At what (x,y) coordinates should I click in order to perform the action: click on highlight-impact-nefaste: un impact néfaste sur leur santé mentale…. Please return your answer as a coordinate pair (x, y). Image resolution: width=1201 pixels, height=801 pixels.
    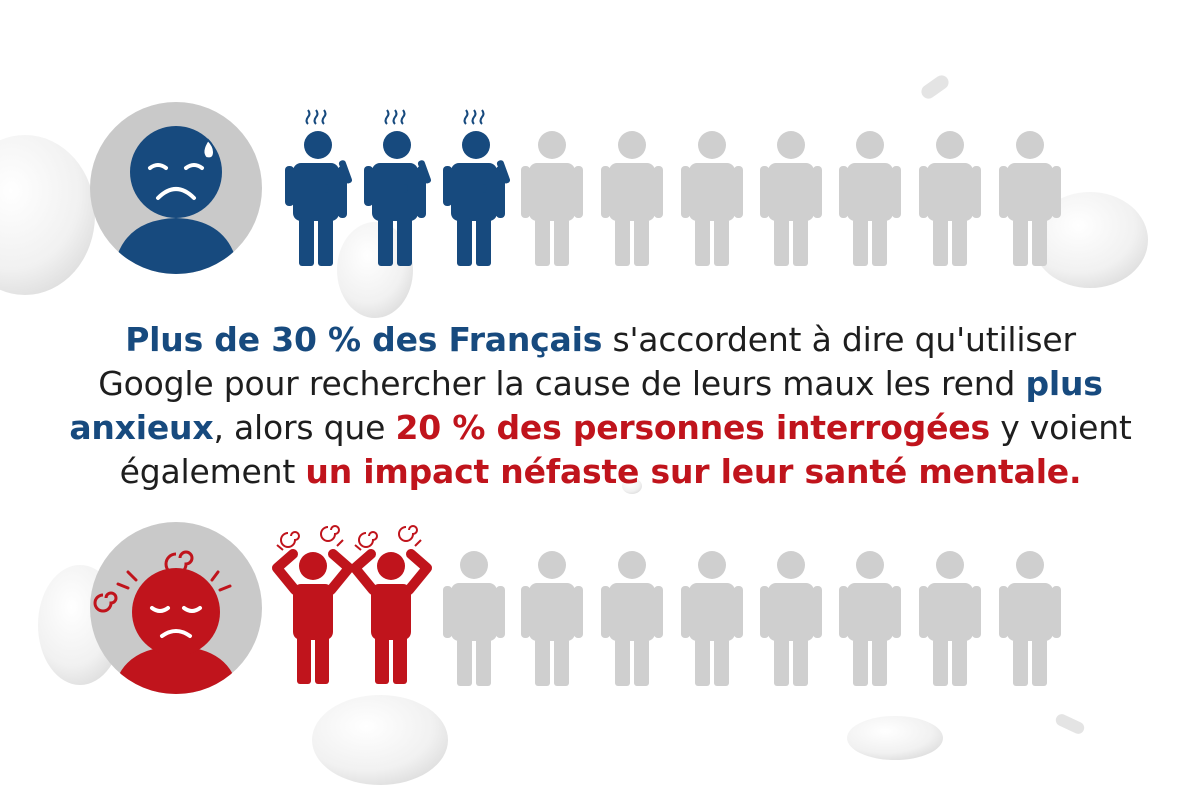
    Looking at the image, I should click on (693, 471).